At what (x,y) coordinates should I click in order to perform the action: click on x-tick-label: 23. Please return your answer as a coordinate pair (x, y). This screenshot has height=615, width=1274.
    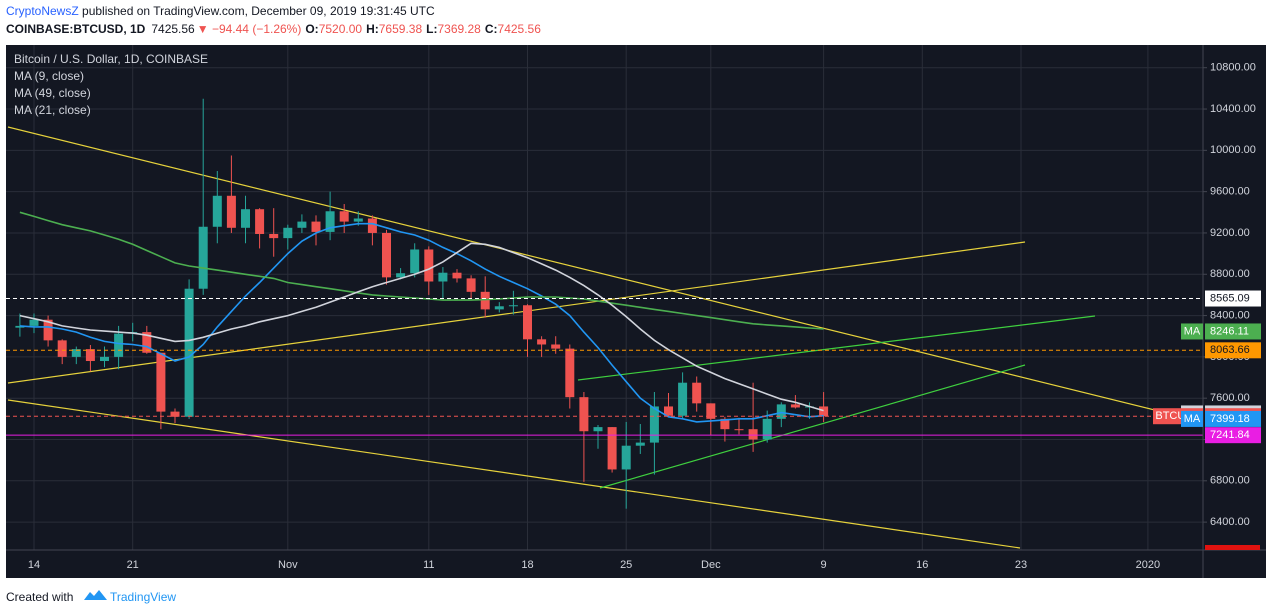
    Looking at the image, I should click on (1021, 565).